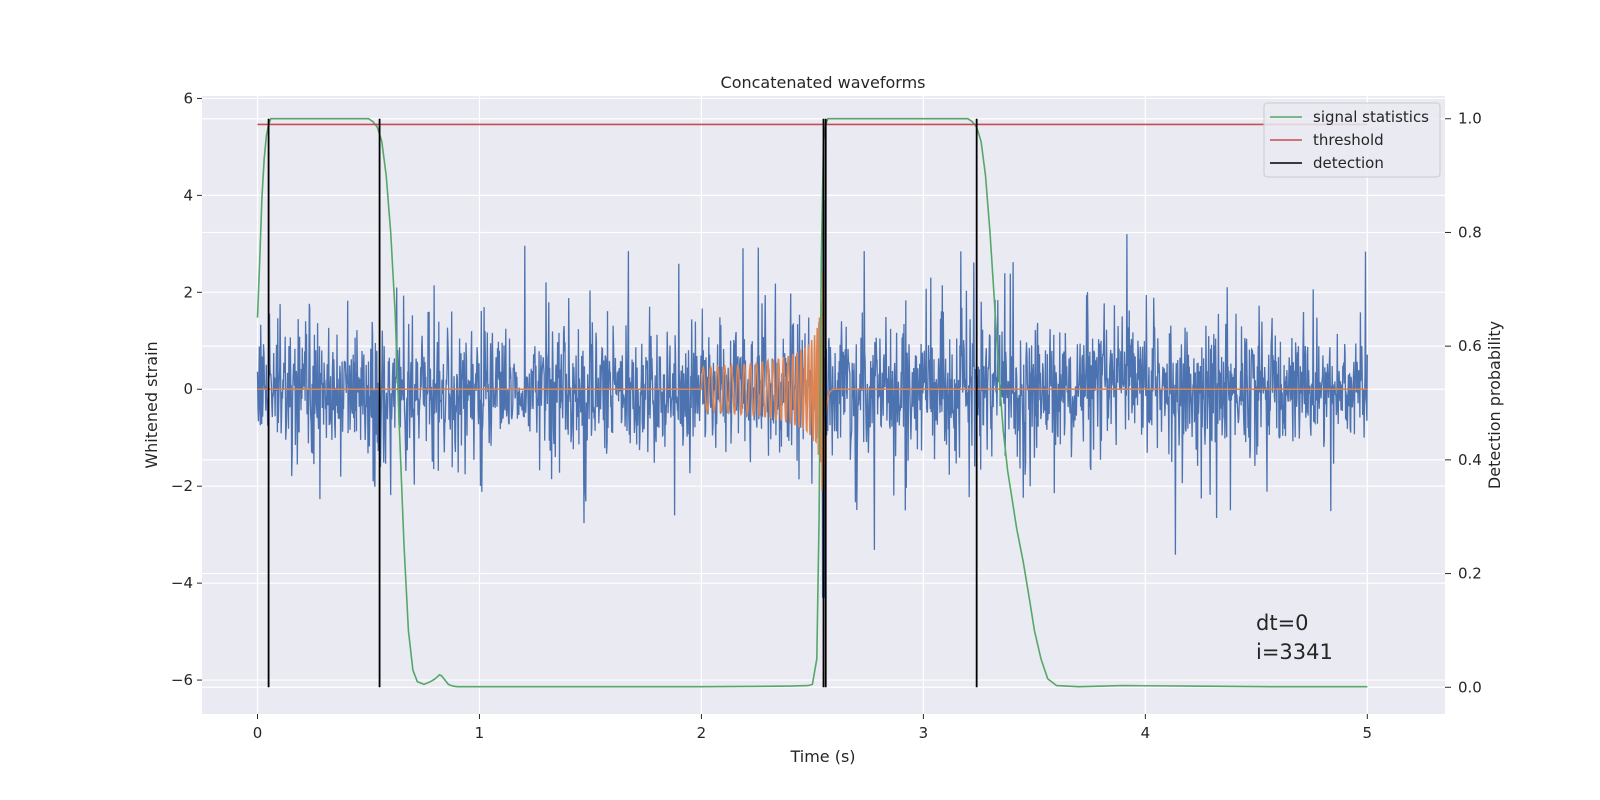  What do you see at coordinates (188, 292) in the screenshot?
I see `y-left-tick-label: 2` at bounding box center [188, 292].